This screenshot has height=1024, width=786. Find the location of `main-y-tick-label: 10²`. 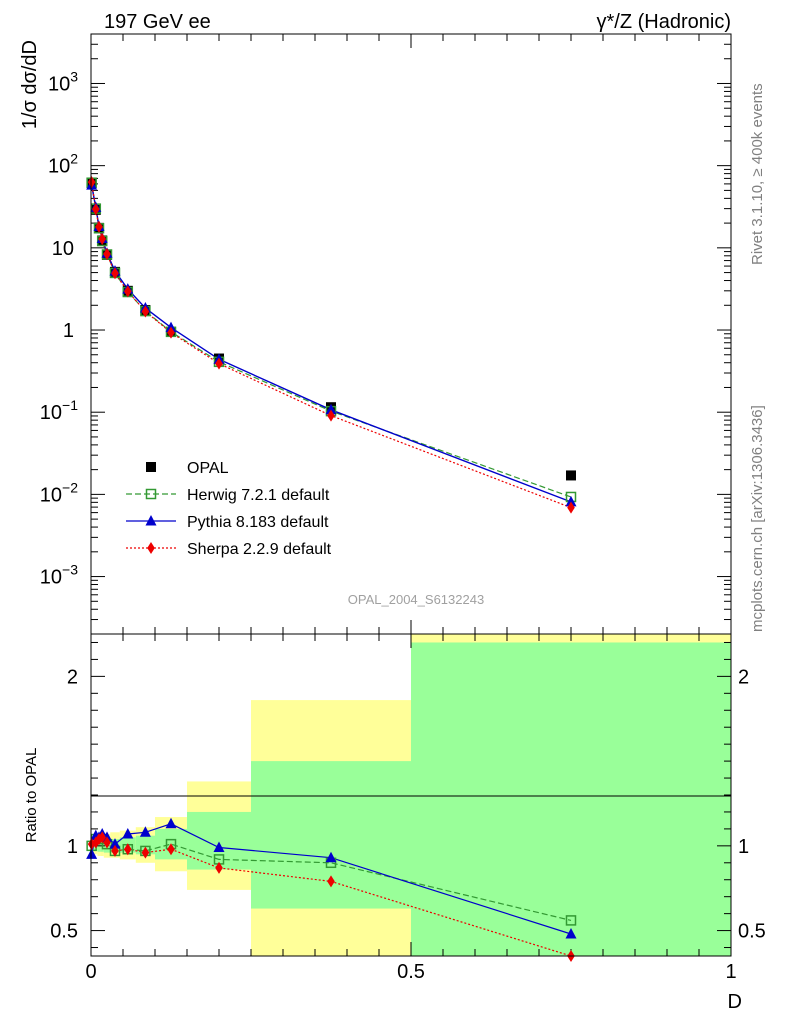

main-y-tick-label: 10² is located at coordinates (63, 164).